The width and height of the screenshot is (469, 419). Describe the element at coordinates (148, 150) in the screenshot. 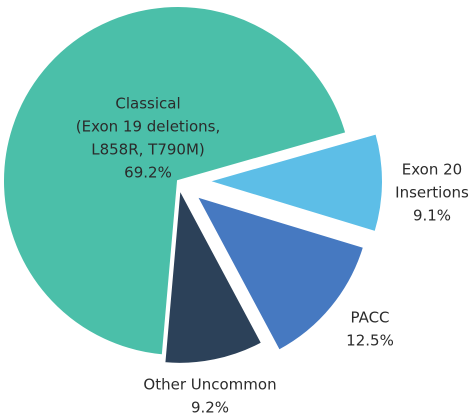

I see `slice-label: L858R, T790M)` at that location.